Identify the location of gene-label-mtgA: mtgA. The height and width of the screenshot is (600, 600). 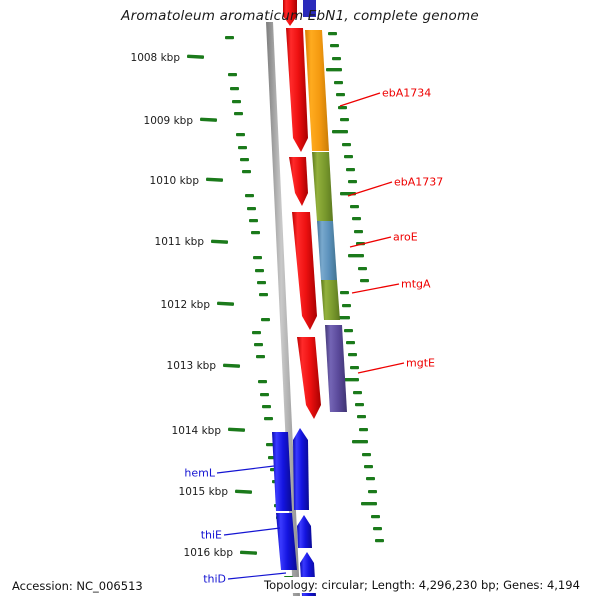
(416, 284).